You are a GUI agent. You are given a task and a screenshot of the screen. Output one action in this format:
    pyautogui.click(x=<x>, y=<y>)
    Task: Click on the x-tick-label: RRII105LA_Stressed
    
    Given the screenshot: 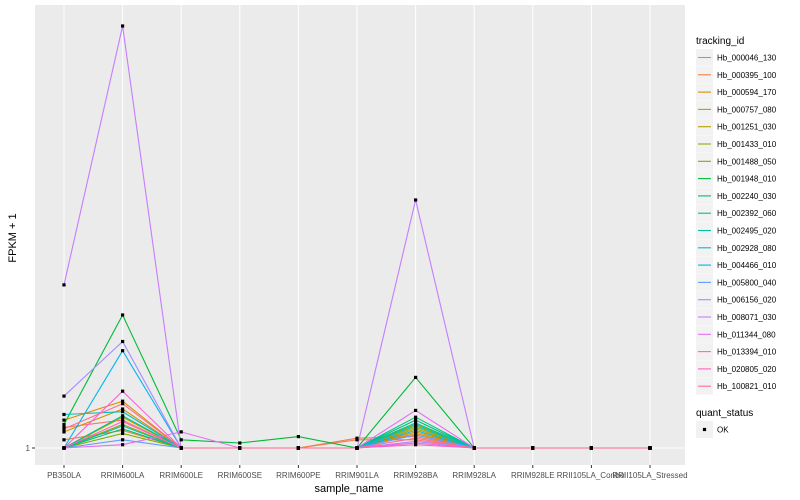 What is the action you would take?
    pyautogui.click(x=649, y=475)
    